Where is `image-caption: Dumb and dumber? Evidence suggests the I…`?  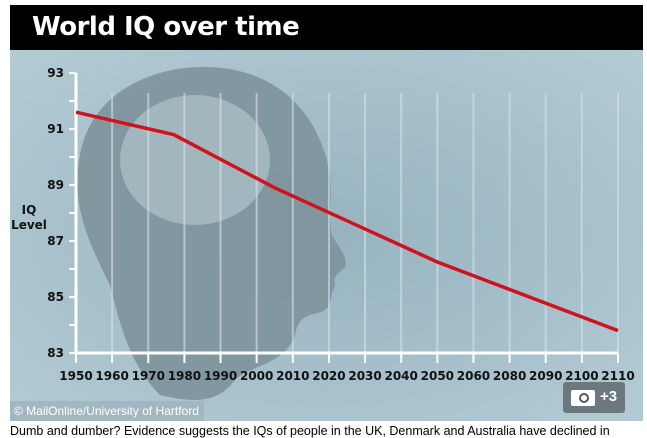 image-caption: Dumb and dumber? Evidence suggests the I… is located at coordinates (310, 431).